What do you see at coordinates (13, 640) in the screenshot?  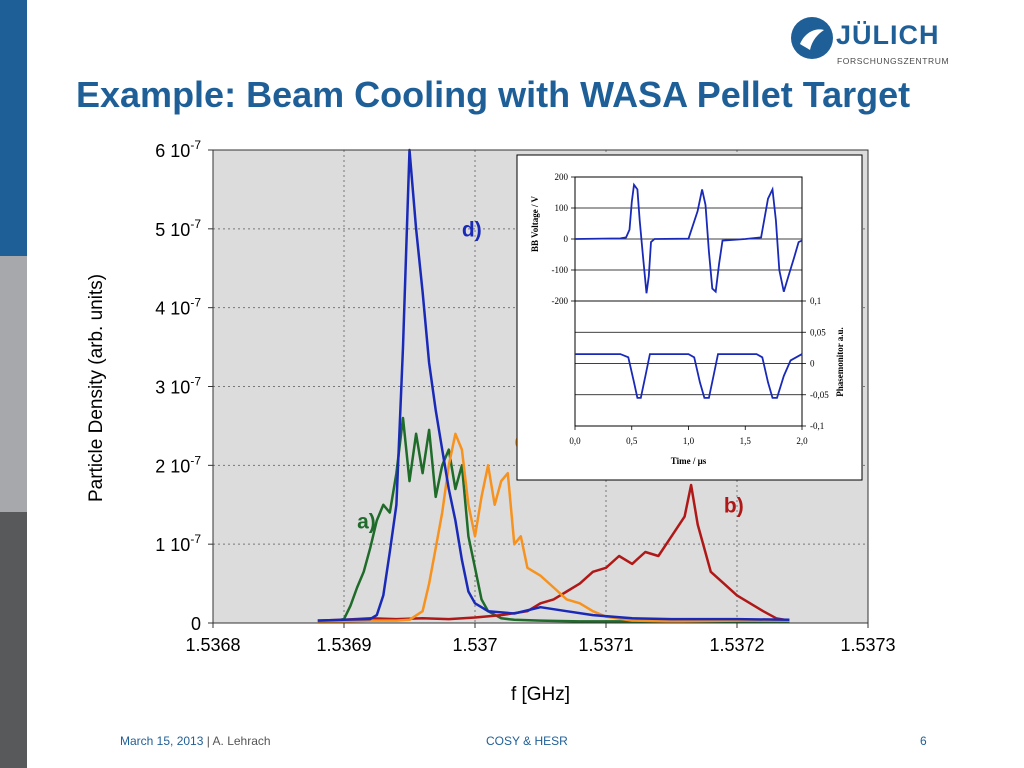 I see `sidebar-segment-darkgray` at bounding box center [13, 640].